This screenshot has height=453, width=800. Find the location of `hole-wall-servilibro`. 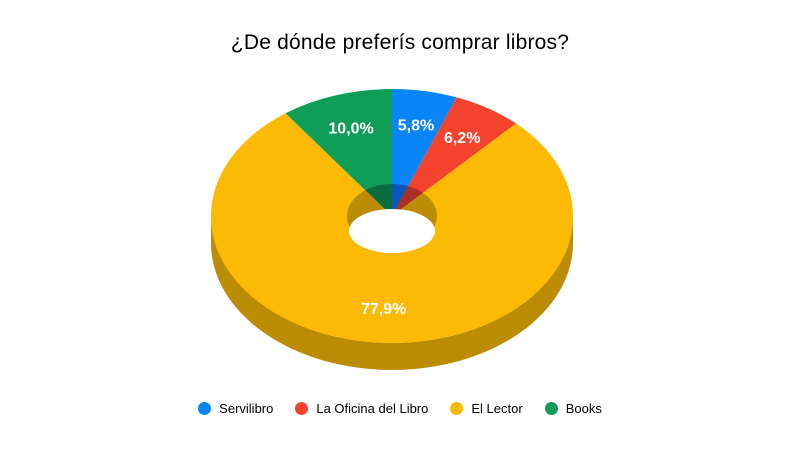

hole-wall-servilibro is located at coordinates (400, 199).